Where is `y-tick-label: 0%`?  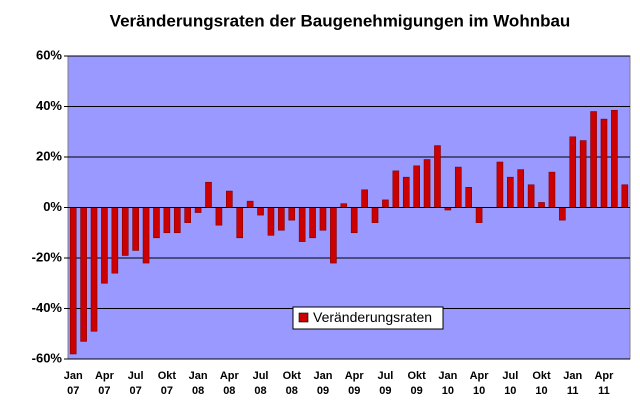 y-tick-label: 0% is located at coordinates (52, 206).